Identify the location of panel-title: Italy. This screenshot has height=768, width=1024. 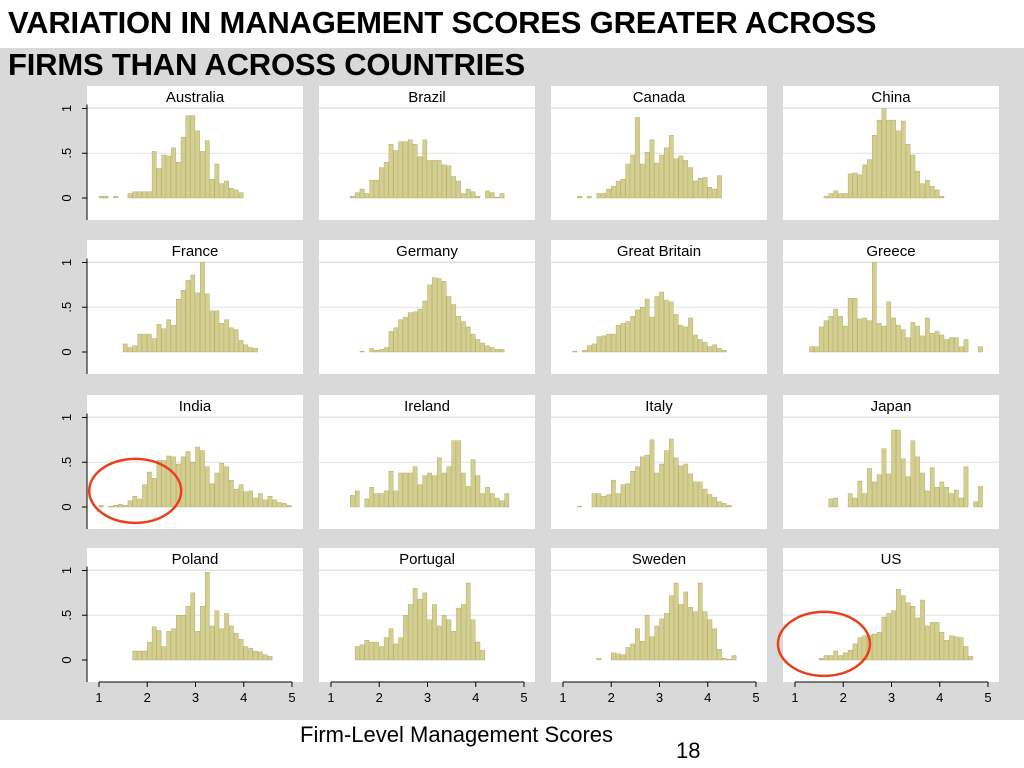
(659, 406).